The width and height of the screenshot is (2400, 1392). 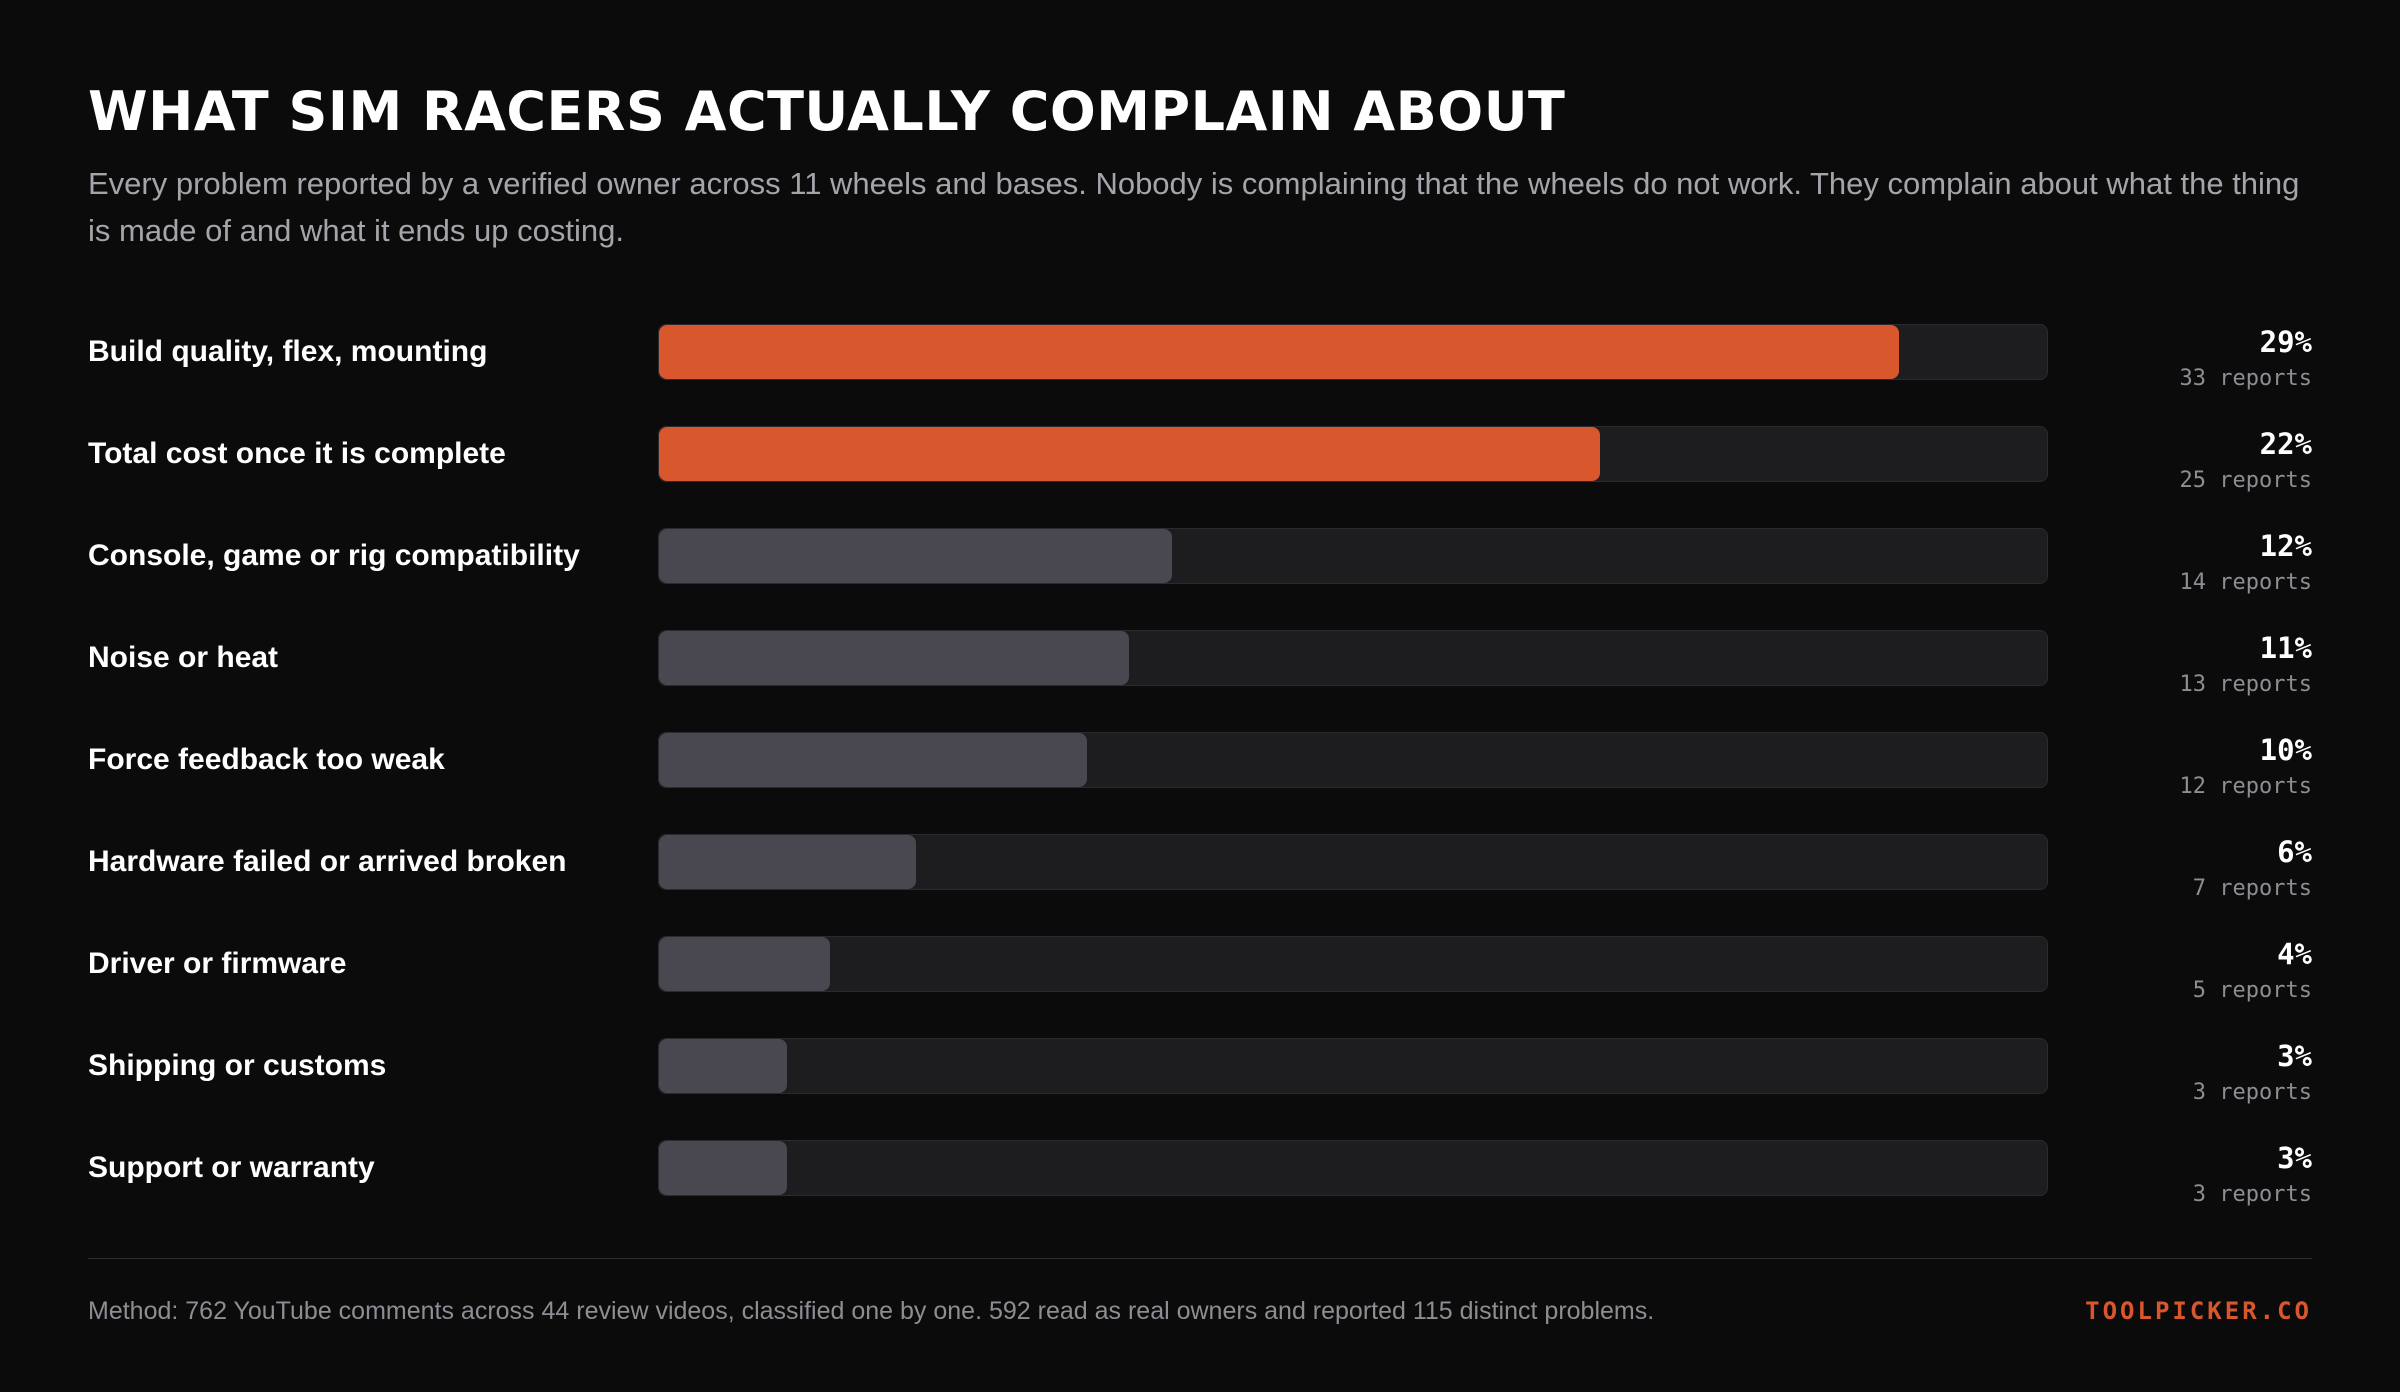 I want to click on category-label: Console, game or rig compatibility, so click(x=334, y=555).